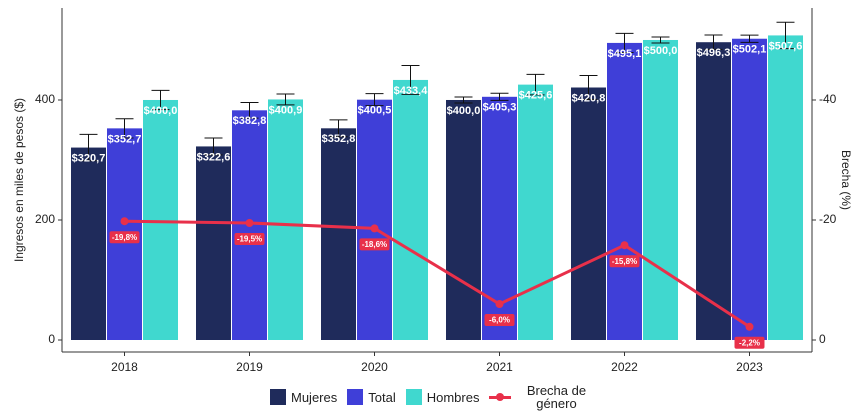 Image resolution: width=857 pixels, height=418 pixels. Describe the element at coordinates (624, 367) in the screenshot. I see `x-tick-label: 2022` at that location.